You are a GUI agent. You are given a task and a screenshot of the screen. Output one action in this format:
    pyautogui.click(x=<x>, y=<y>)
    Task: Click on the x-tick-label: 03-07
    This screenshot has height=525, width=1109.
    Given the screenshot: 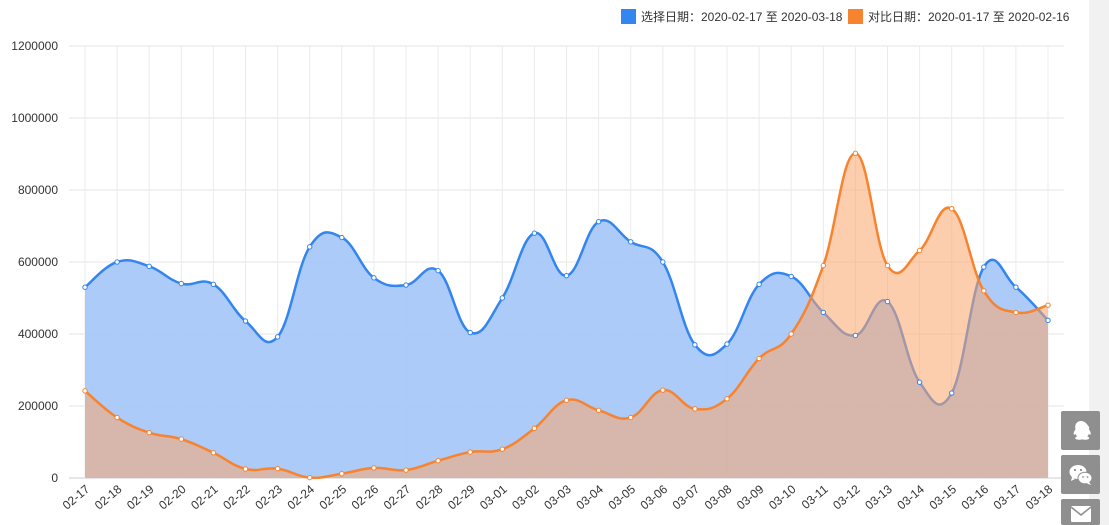 What is the action you would take?
    pyautogui.click(x=686, y=497)
    